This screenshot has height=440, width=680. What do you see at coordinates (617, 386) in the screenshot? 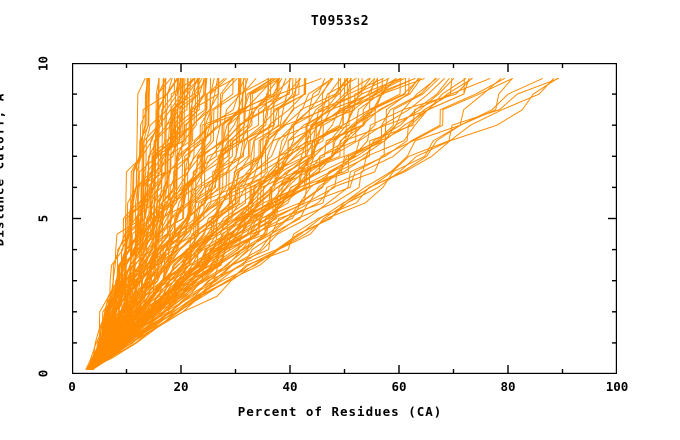
I see `x-tick-label-100: 100` at bounding box center [617, 386].